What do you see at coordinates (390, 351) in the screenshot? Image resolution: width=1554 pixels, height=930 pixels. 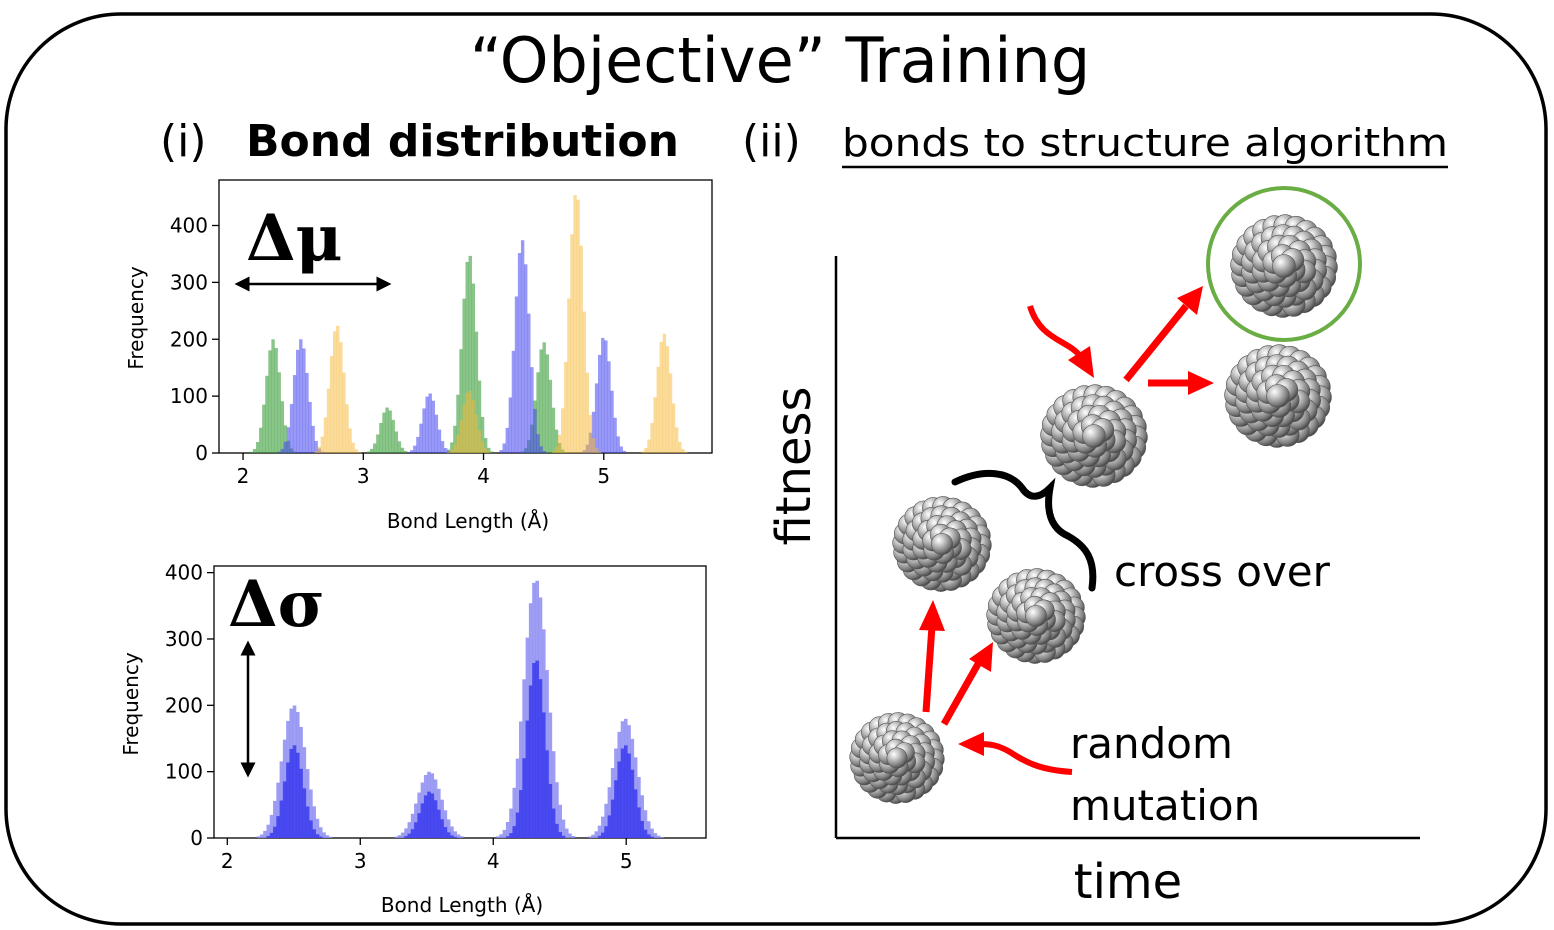 I see `chart1-ticks: 2 3 4 5 0 100 200 300 400` at bounding box center [390, 351].